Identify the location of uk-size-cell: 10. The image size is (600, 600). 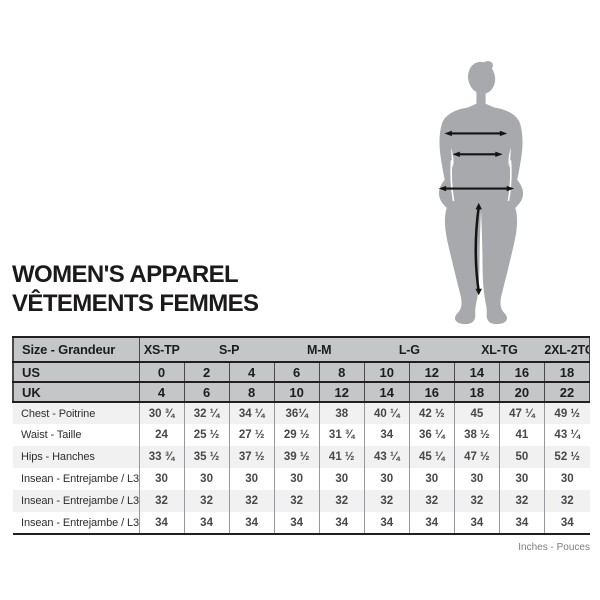
(296, 392).